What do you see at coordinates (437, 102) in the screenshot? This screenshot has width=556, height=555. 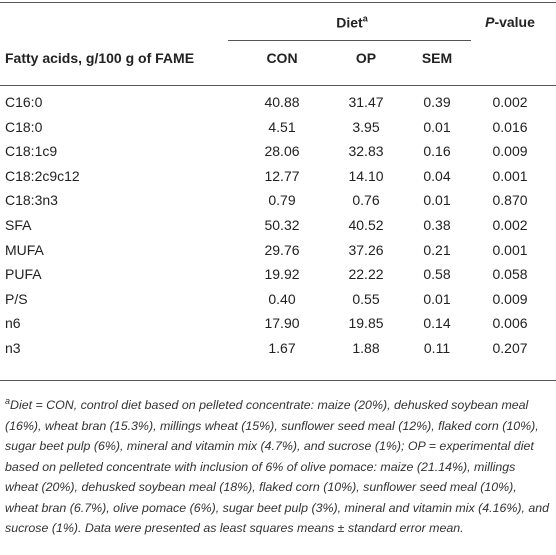 I see `cell-value: 0.39` at bounding box center [437, 102].